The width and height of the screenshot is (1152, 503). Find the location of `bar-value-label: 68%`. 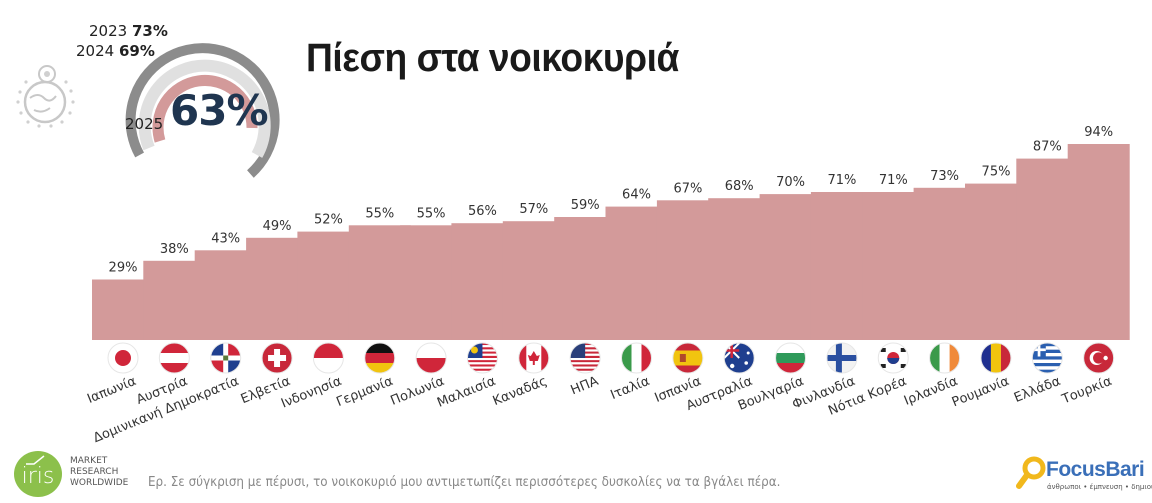

bar-value-label: 68% is located at coordinates (739, 186).